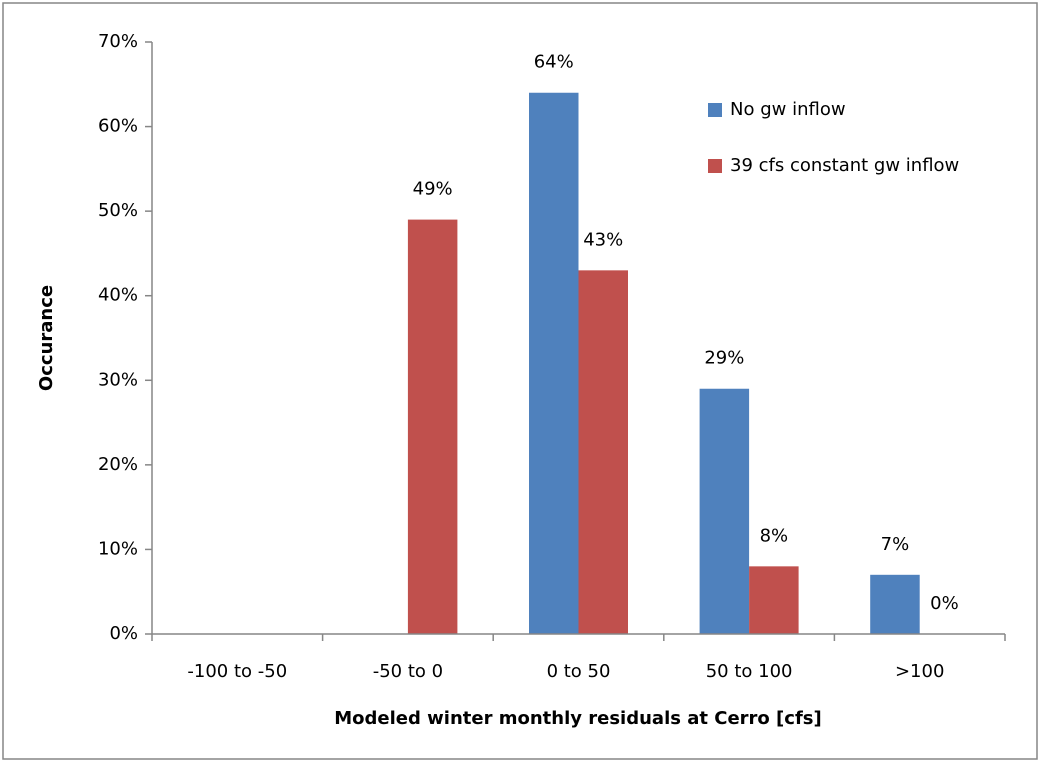  Describe the element at coordinates (118, 295) in the screenshot. I see `y-tick-label: 40%` at that location.